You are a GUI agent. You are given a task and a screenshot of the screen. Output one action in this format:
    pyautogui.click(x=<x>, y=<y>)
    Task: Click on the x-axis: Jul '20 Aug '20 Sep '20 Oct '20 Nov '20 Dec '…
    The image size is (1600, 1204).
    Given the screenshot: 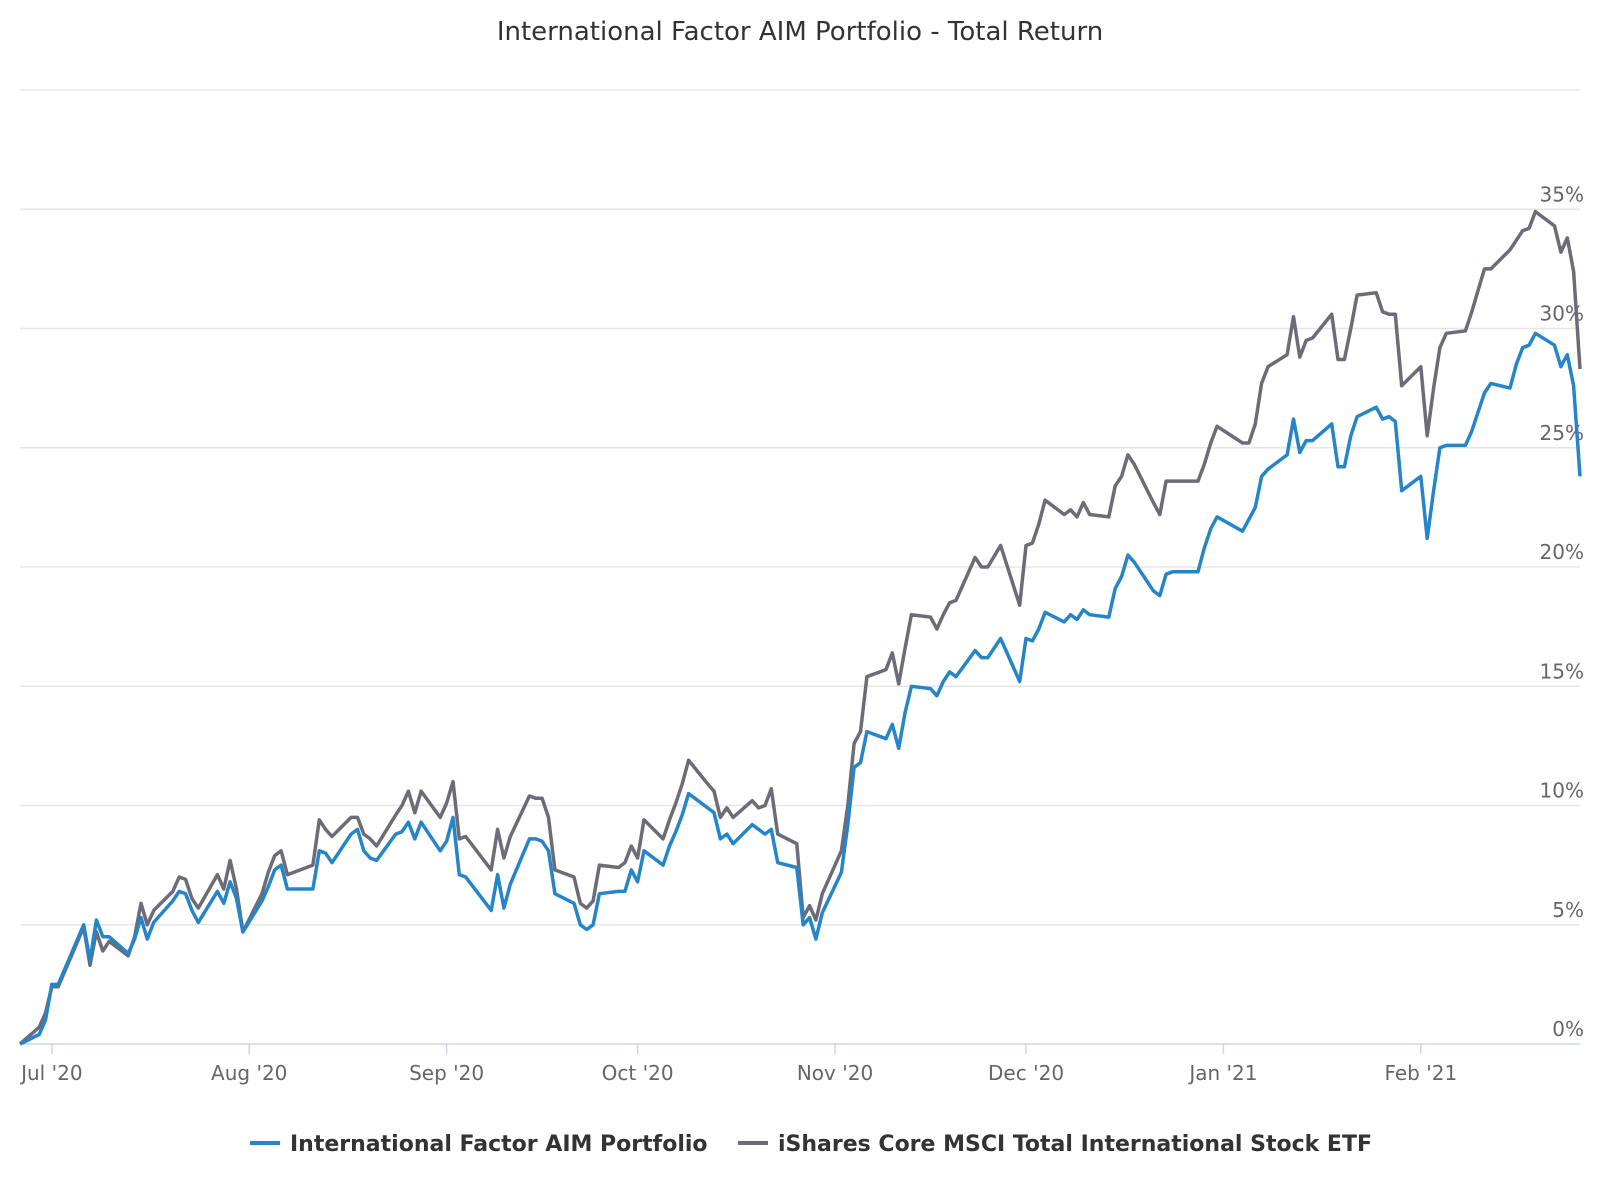 What is the action you would take?
    pyautogui.click(x=799, y=1064)
    